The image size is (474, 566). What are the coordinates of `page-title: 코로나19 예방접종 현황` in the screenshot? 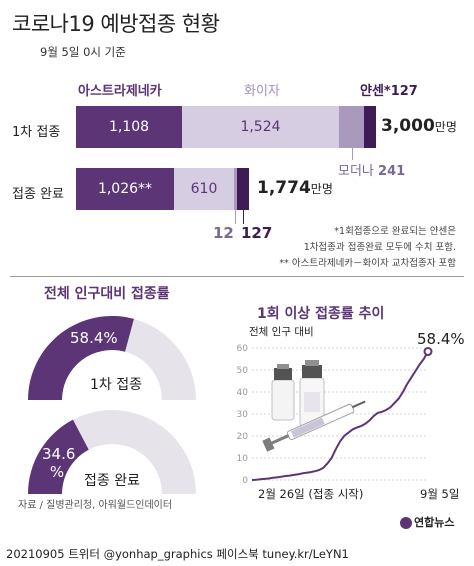 It's located at (116, 24).